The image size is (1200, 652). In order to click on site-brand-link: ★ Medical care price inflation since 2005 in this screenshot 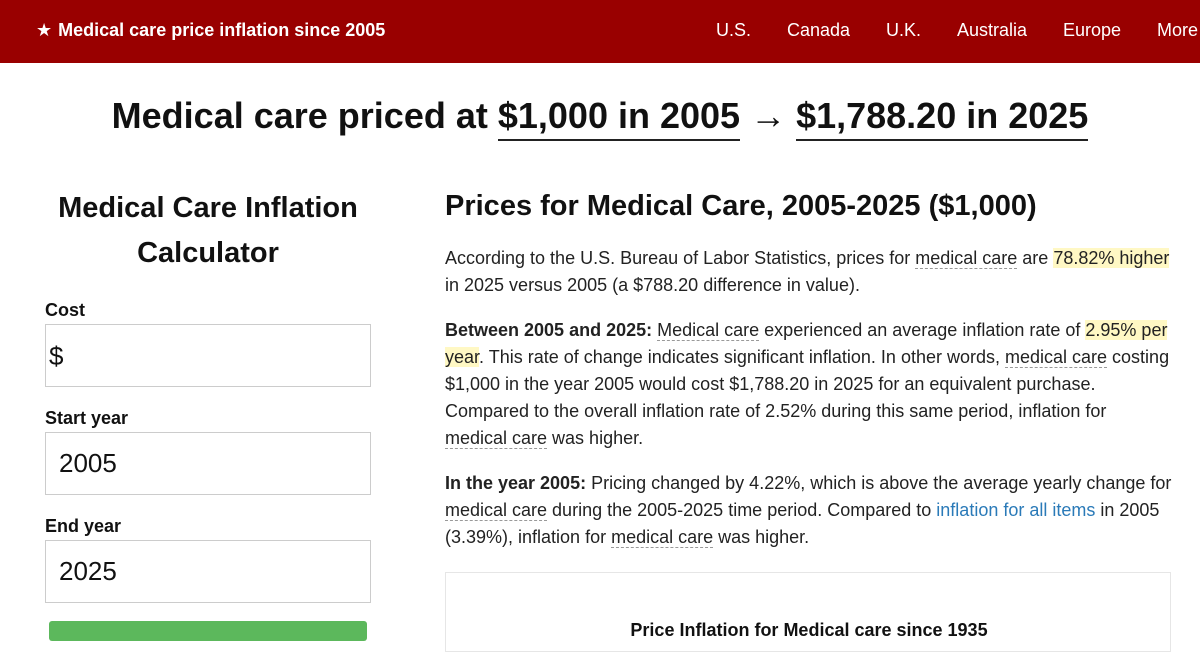, I will do `click(210, 30)`.